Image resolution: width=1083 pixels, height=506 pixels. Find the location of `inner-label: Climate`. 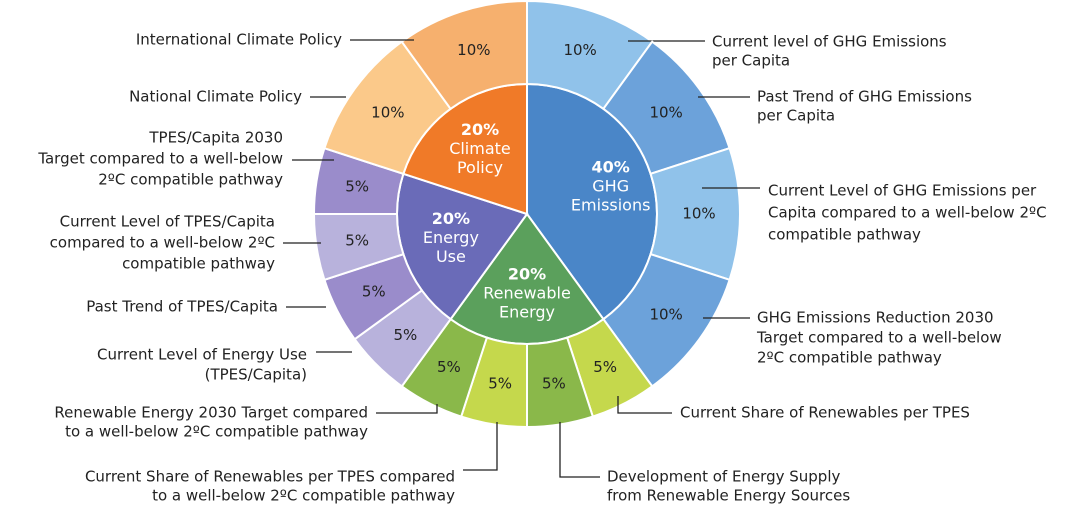

inner-label: Climate is located at coordinates (480, 148).